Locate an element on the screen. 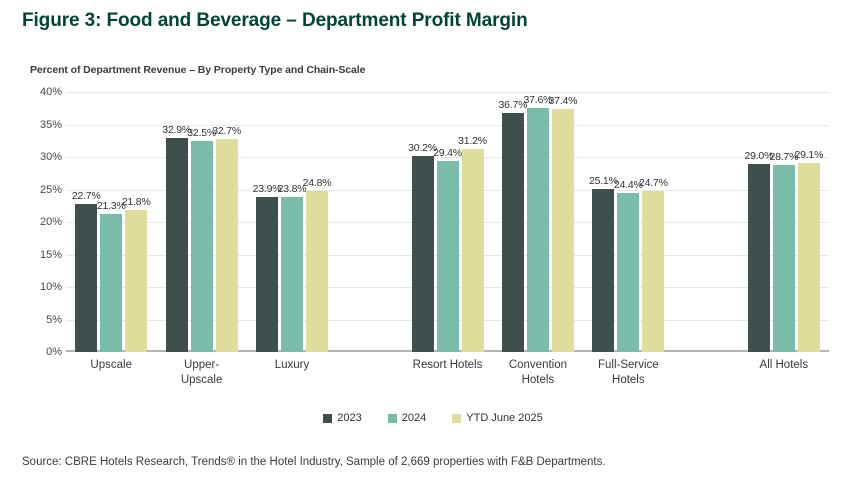 The width and height of the screenshot is (866, 488). bar-column: 29.4% is located at coordinates (447, 222).